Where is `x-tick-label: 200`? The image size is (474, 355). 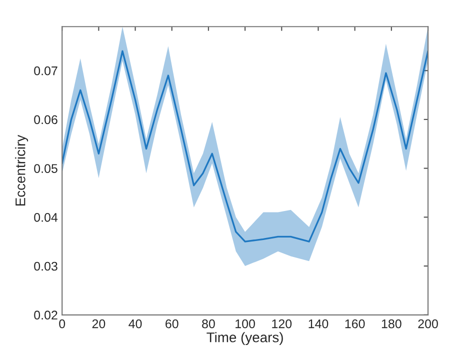 x-tick-label: 200 is located at coordinates (428, 323).